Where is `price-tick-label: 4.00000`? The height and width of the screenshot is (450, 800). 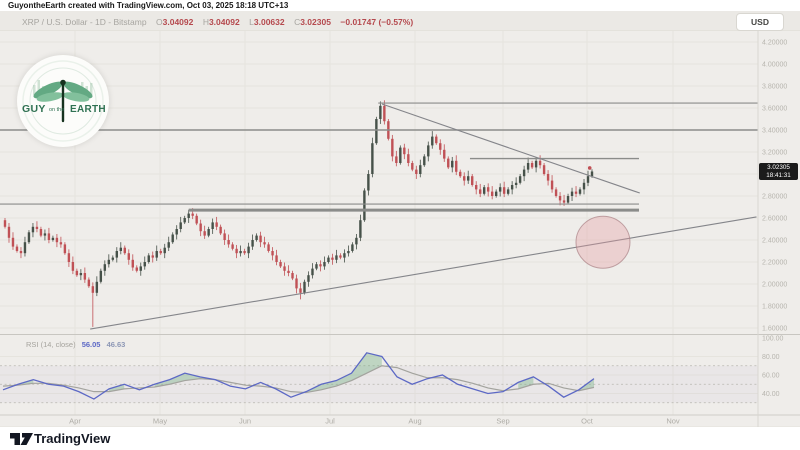 price-tick-label: 4.00000 is located at coordinates (774, 65).